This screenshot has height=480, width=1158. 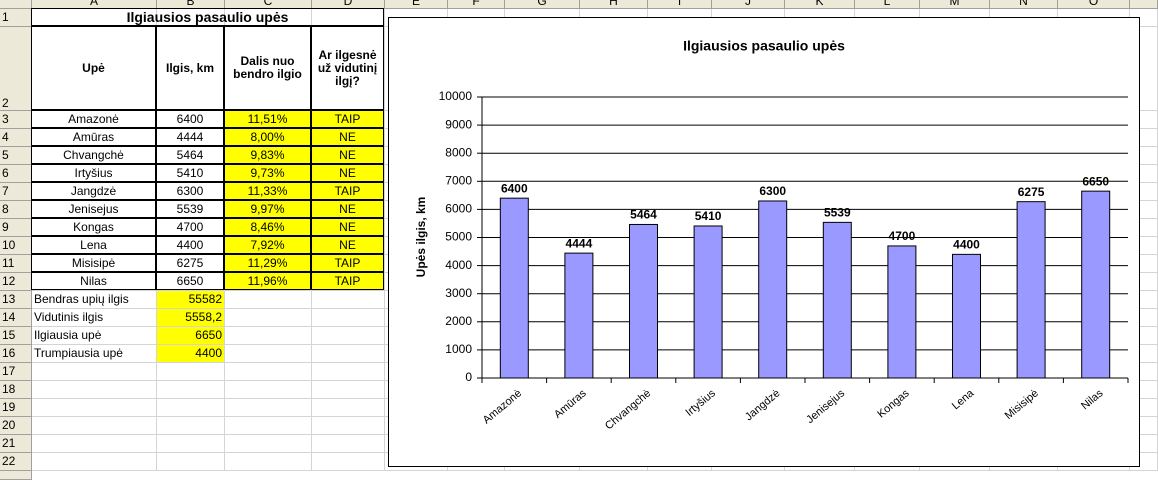 I want to click on column-header: M, so click(x=955, y=4).